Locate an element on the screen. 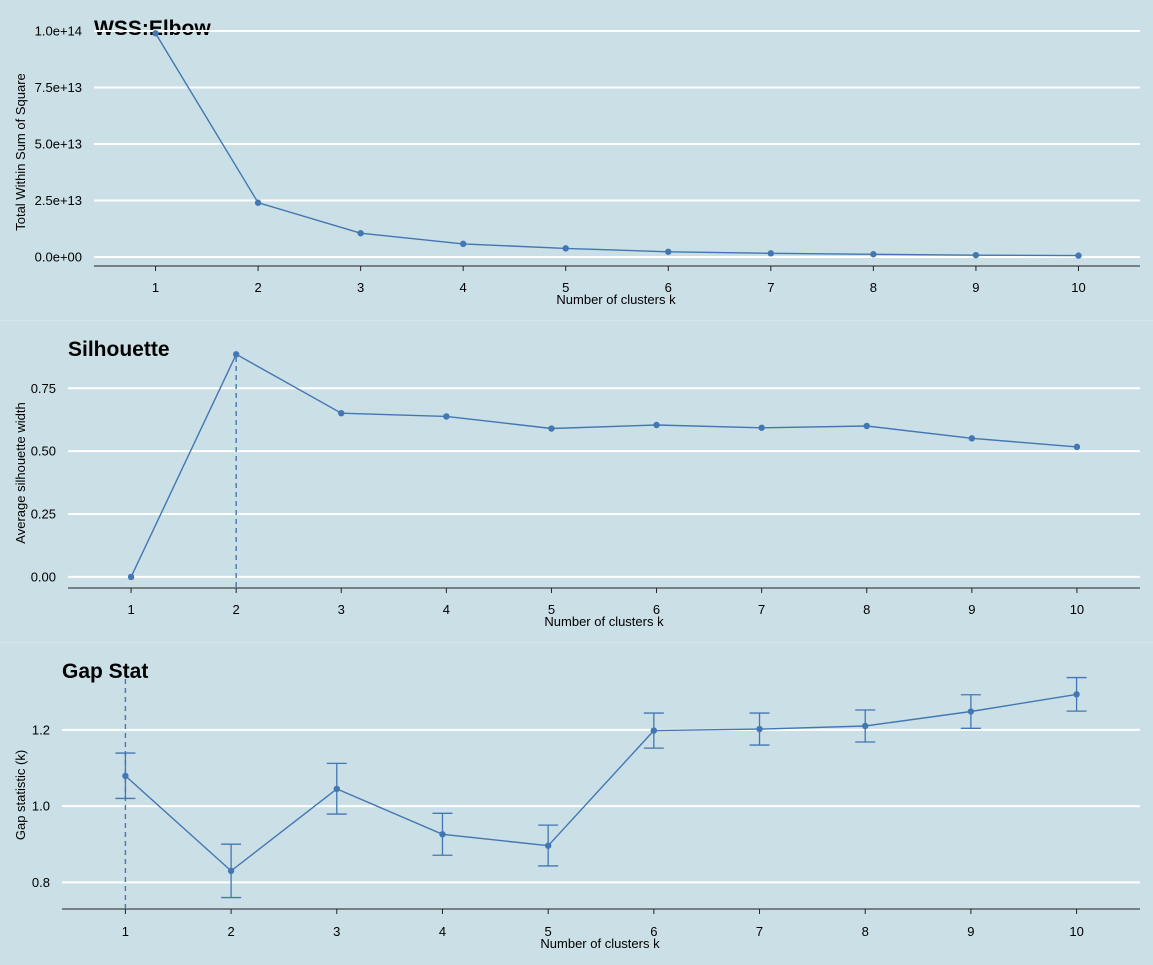  gap-stat-x-tick-label: 9 is located at coordinates (970, 931).